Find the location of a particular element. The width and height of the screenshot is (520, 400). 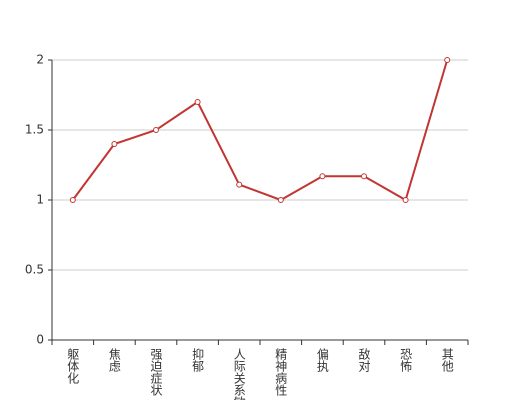

x-tick-label: 躯体化 is located at coordinates (73, 366).